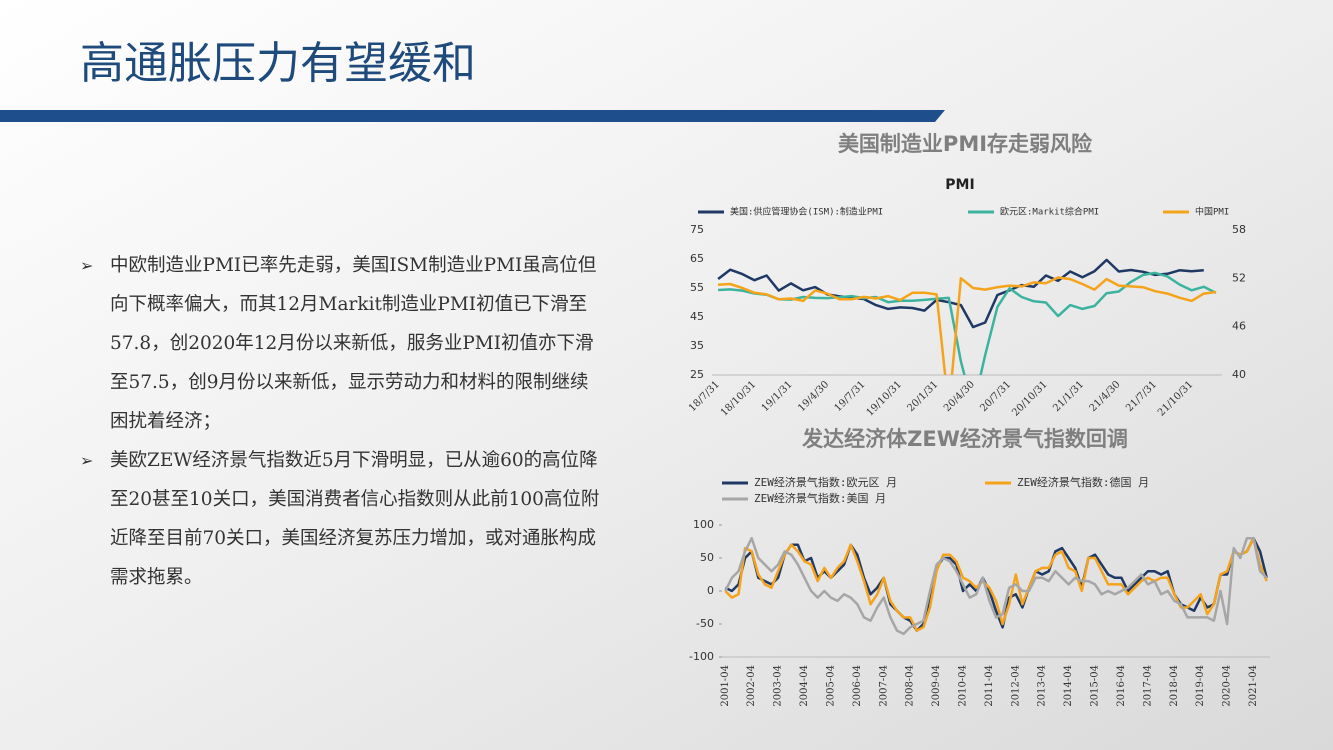 Image resolution: width=1333 pixels, height=750 pixels. What do you see at coordinates (472, 116) in the screenshot?
I see `title-bar` at bounding box center [472, 116].